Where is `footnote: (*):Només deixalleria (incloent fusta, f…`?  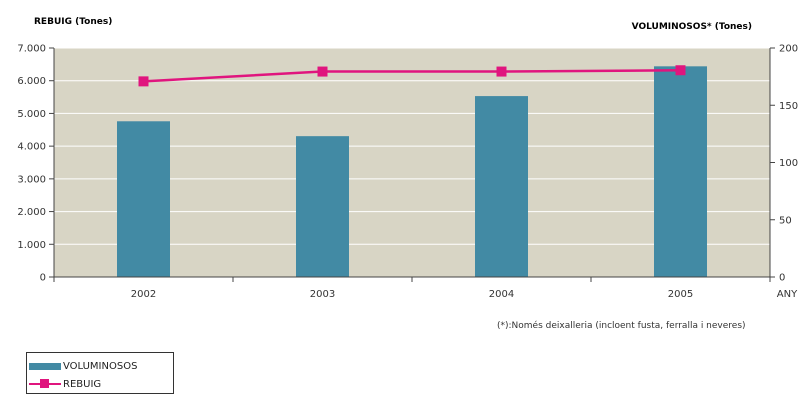 footnote: (*):Només deixalleria (incloent fusta, f… is located at coordinates (621, 326).